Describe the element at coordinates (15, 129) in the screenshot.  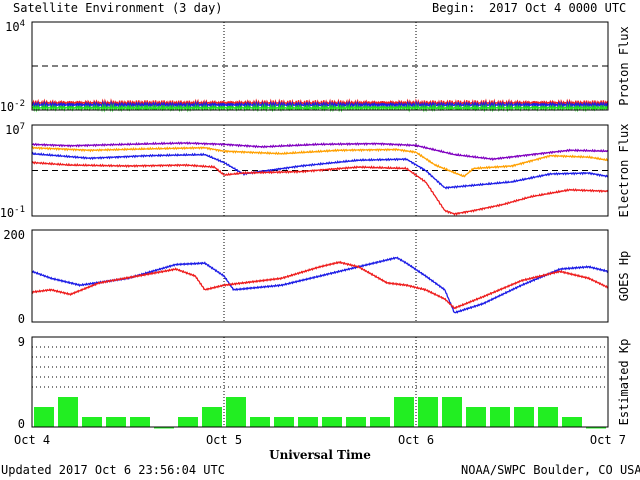
I see `electron-ytick-label: 107` at that location.